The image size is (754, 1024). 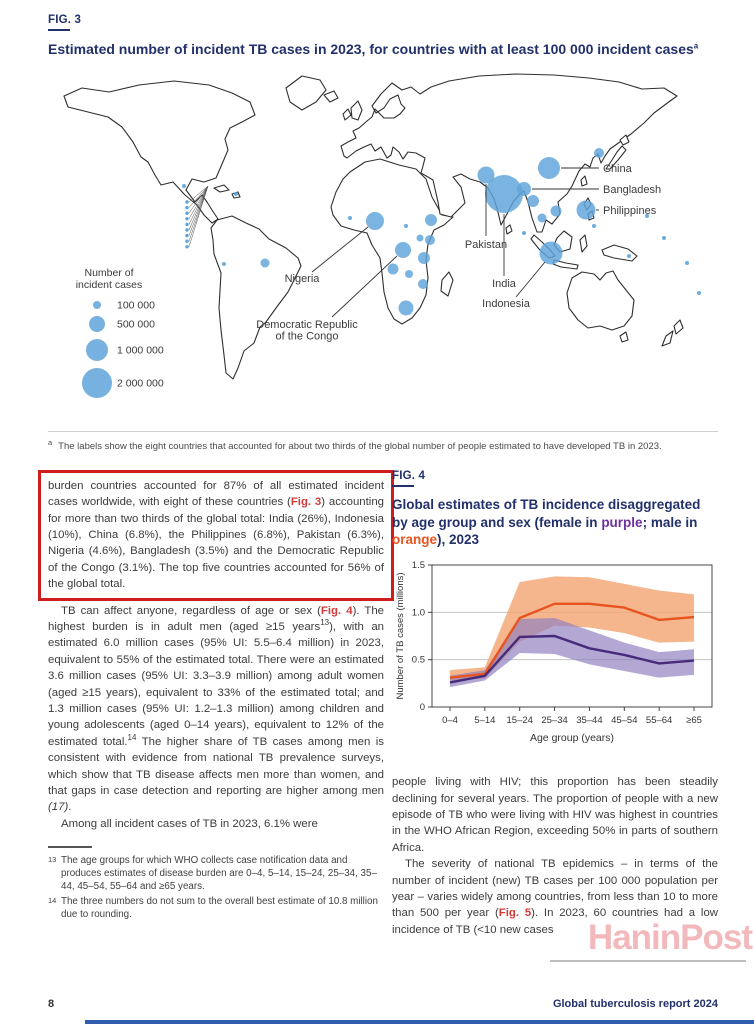 I want to click on tb-bubble-india, so click(x=504, y=194).